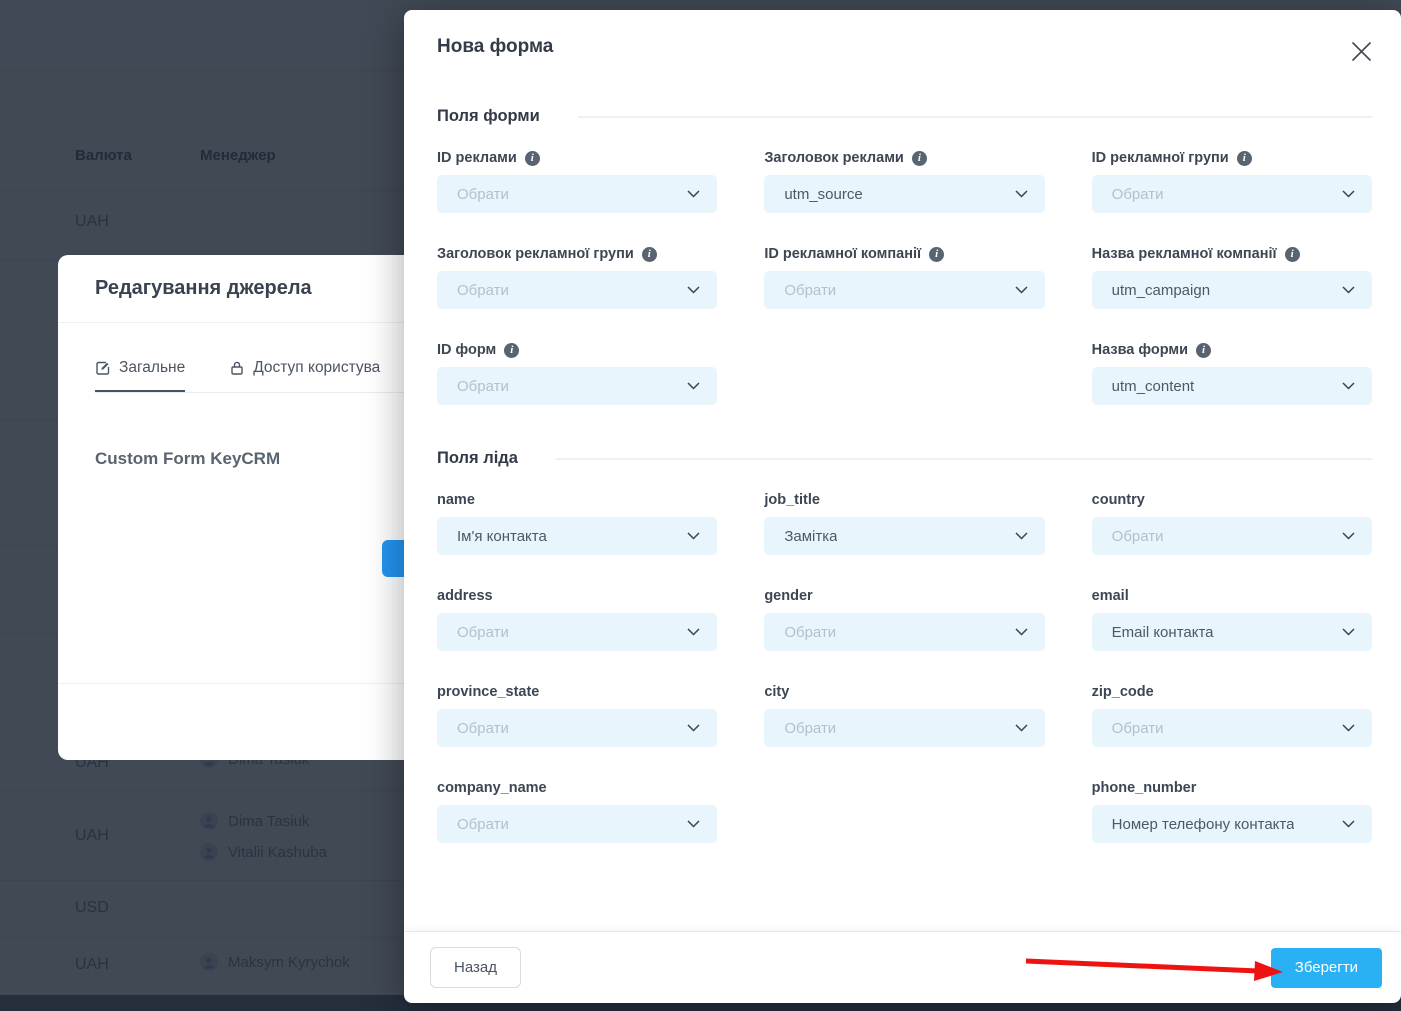 The height and width of the screenshot is (1011, 1401). I want to click on ad-group-id-select: Обрати, so click(1231, 194).